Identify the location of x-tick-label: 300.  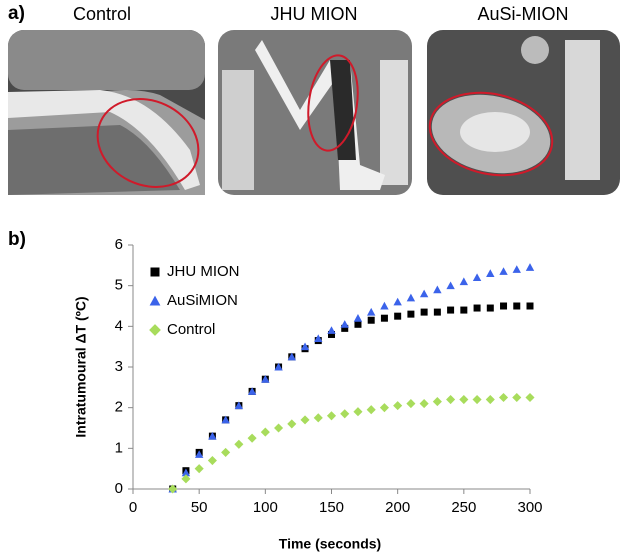
(529, 507).